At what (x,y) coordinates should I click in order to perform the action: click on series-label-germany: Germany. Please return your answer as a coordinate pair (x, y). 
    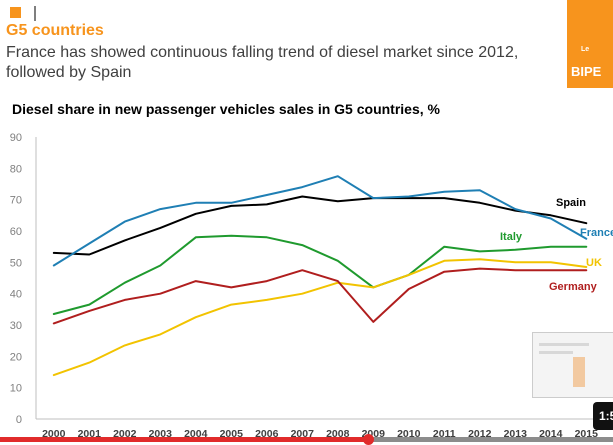
    Looking at the image, I should click on (573, 287).